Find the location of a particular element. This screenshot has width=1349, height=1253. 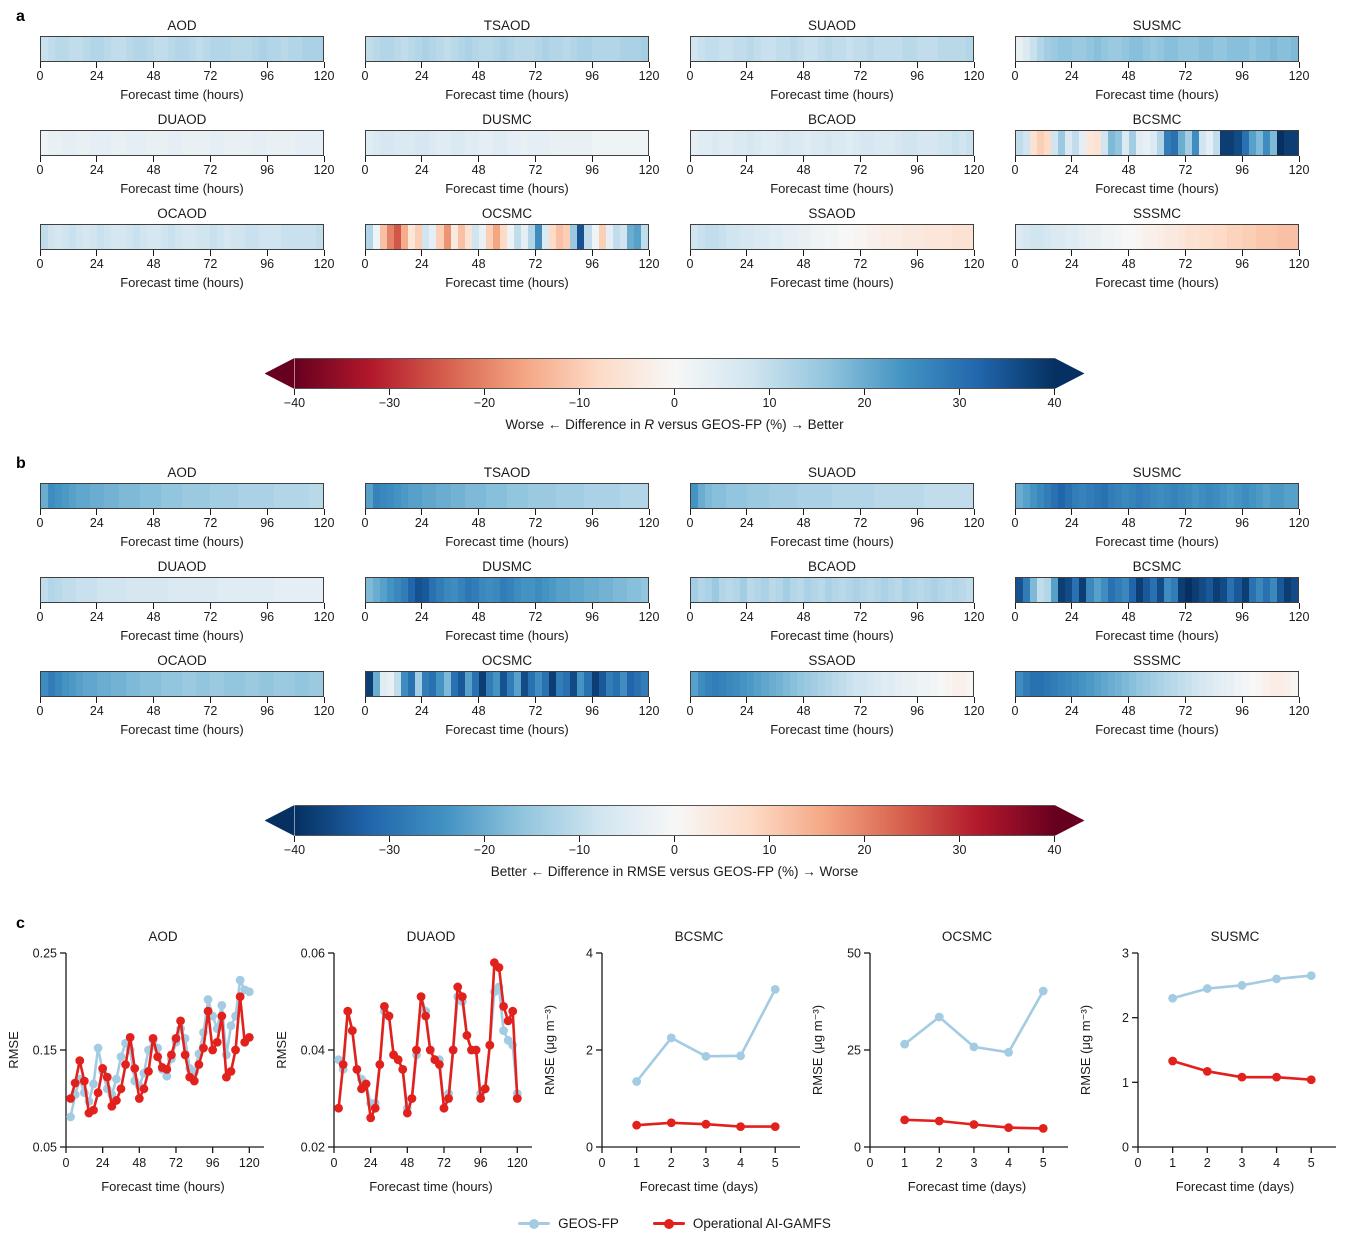

heatmap-title: BCSMC is located at coordinates (1157, 119).